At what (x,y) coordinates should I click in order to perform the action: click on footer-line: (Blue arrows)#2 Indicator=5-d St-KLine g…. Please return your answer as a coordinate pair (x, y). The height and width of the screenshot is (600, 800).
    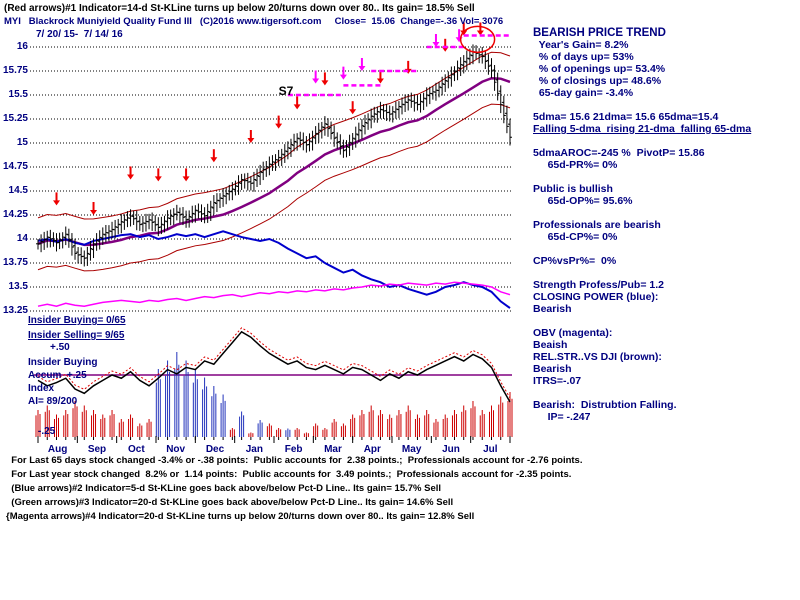
    Looking at the image, I should click on (224, 488).